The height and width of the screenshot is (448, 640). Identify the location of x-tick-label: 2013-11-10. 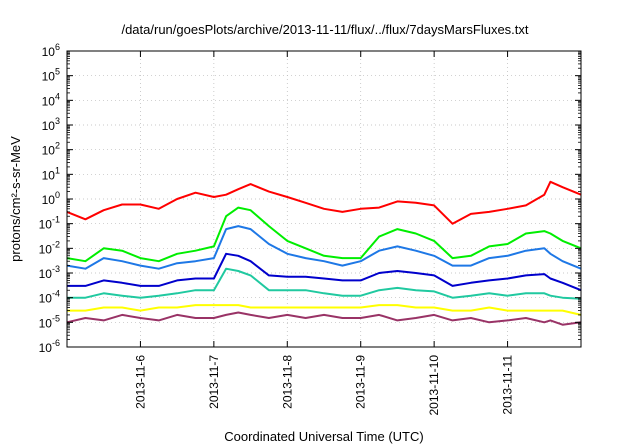
(434, 385).